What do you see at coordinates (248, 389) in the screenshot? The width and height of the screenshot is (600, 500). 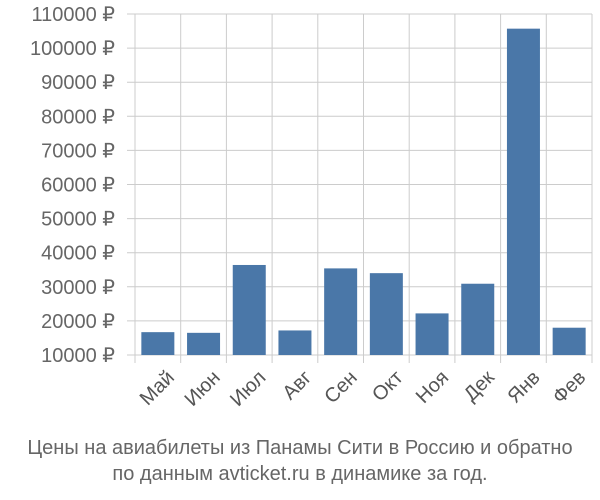 I see `x-tick-label: Июл` at bounding box center [248, 389].